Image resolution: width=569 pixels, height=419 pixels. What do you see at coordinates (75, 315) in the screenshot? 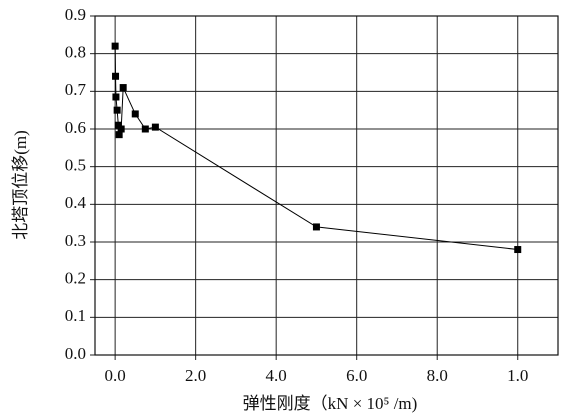
I see `y-tick-label: 0.1` at bounding box center [75, 315].